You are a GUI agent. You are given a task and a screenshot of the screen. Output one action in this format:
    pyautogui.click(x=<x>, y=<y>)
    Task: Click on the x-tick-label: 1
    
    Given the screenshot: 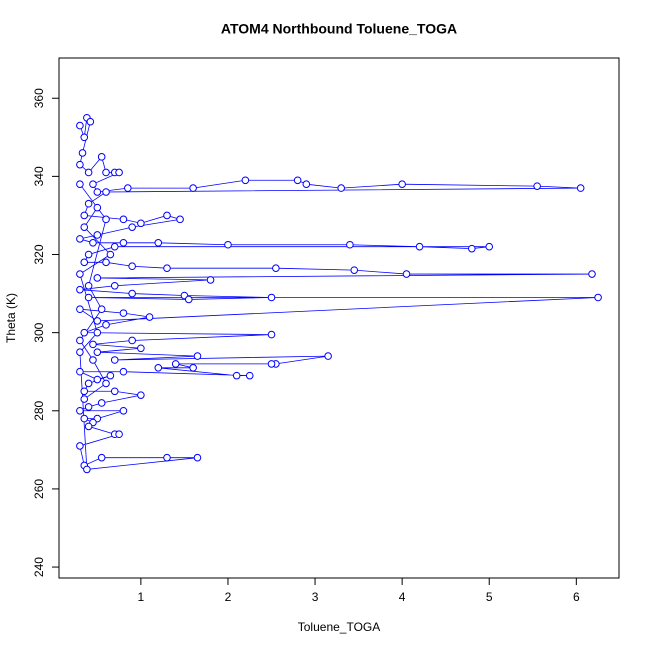 What is the action you would take?
    pyautogui.click(x=141, y=597)
    